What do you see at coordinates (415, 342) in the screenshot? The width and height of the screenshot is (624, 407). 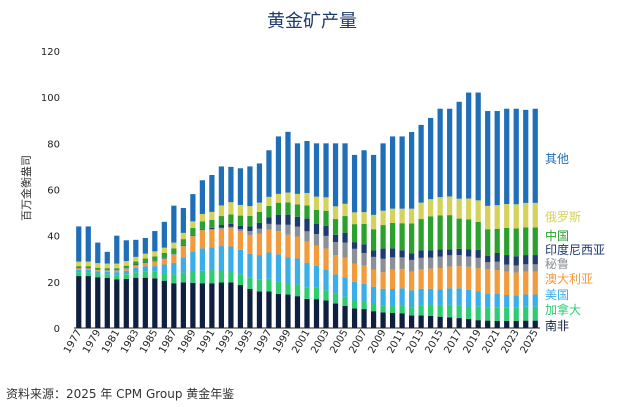 I see `x-tick-label: 2013` at bounding box center [415, 342].